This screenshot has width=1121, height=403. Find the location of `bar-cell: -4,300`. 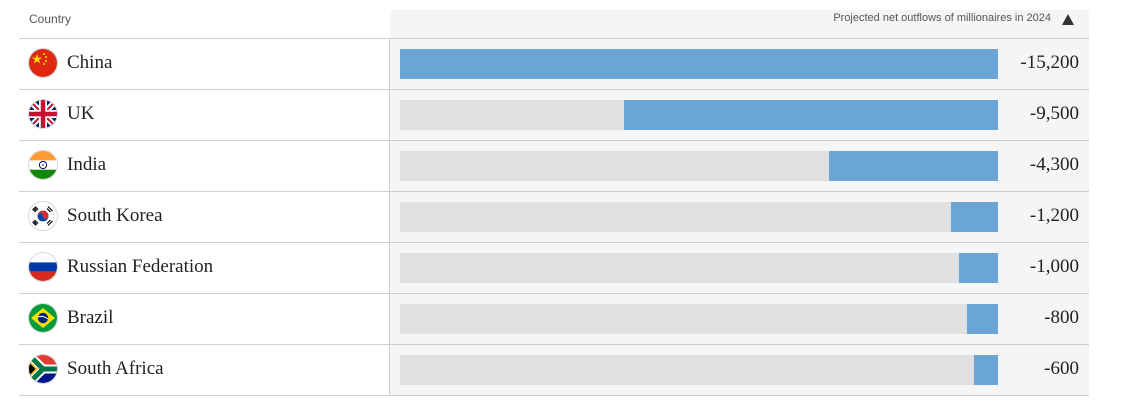

bar-cell: -4,300 is located at coordinates (739, 166).